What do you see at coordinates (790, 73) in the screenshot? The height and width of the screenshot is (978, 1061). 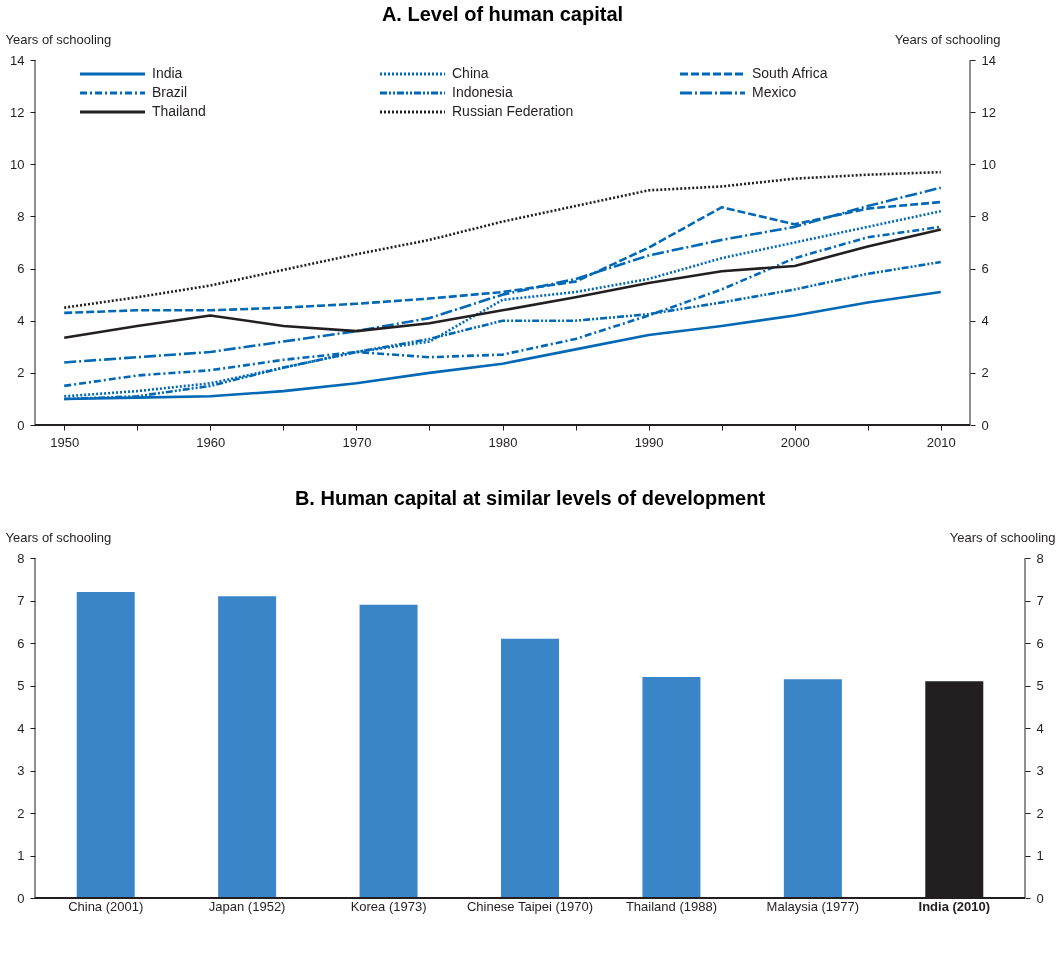 I see `legend-label: South Africa` at bounding box center [790, 73].